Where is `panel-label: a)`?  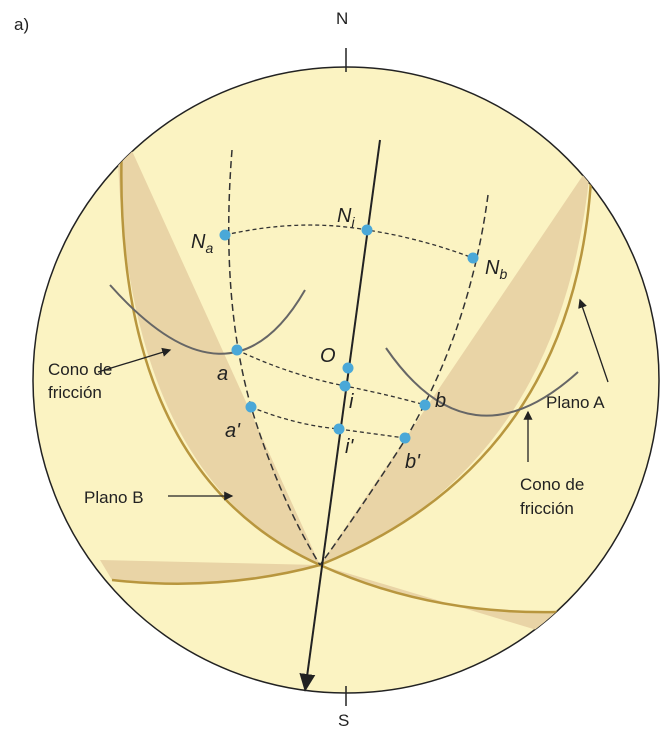 panel-label: a) is located at coordinates (21, 24).